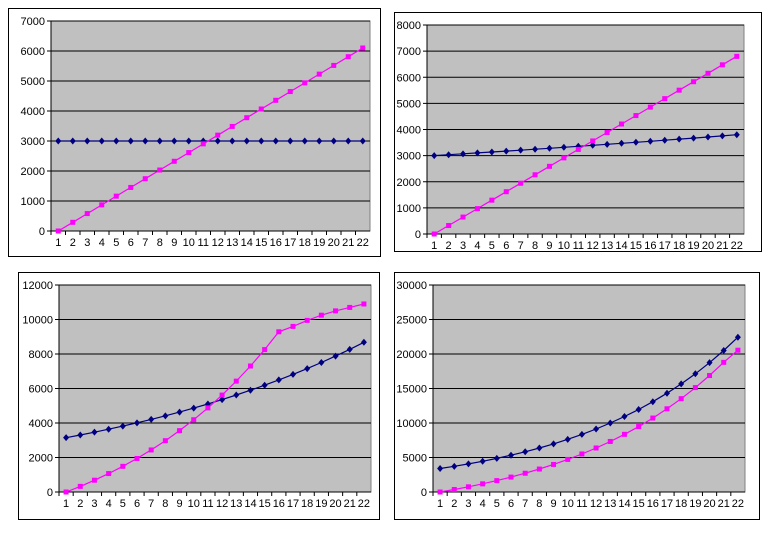 The height and width of the screenshot is (540, 780). I want to click on y-tick-label: 1000, so click(409, 209).